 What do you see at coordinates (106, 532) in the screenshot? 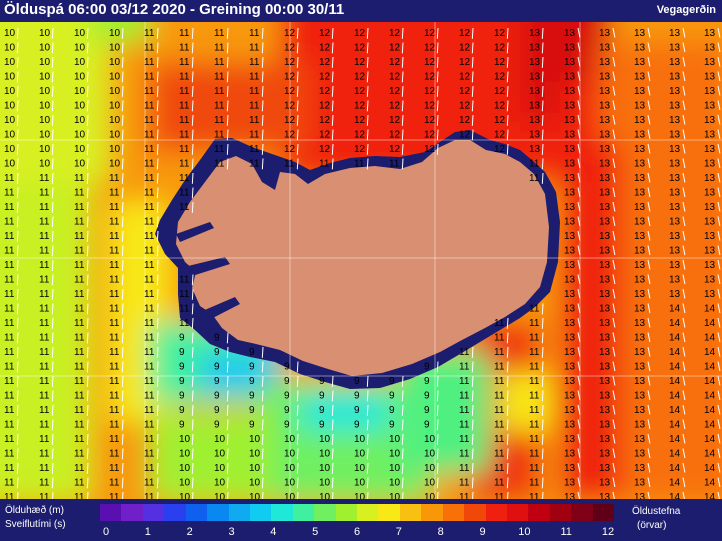
I see `scale-tick-label: 0` at bounding box center [106, 532].